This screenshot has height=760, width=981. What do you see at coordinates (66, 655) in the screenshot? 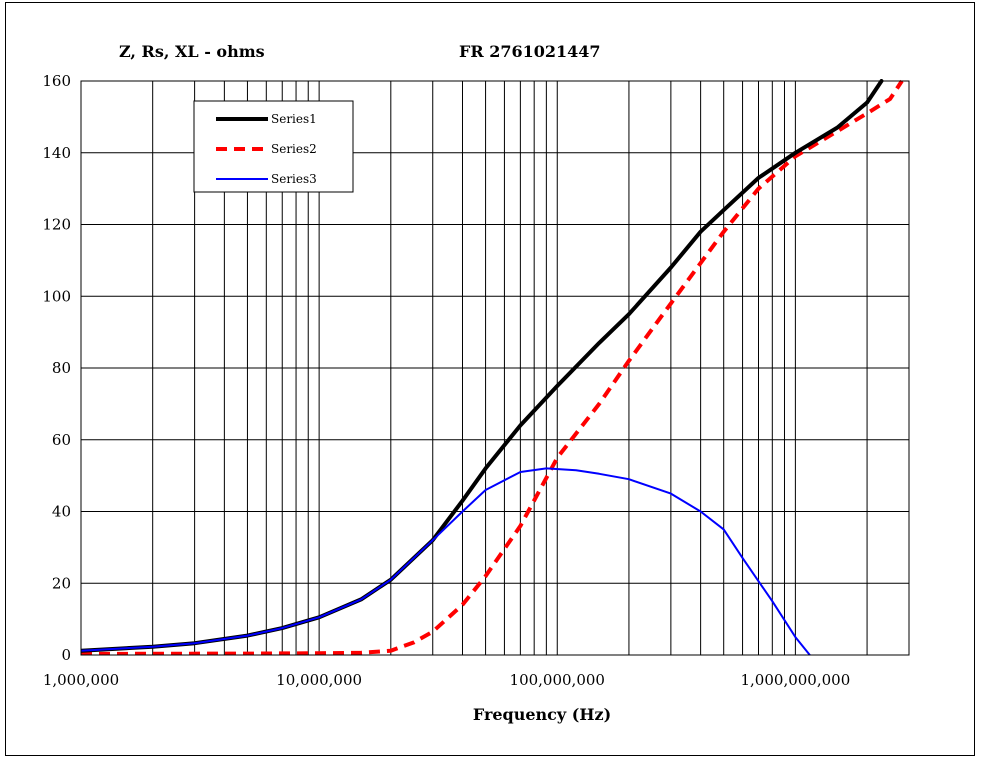
I see `y-tick-label: 0` at bounding box center [66, 655].